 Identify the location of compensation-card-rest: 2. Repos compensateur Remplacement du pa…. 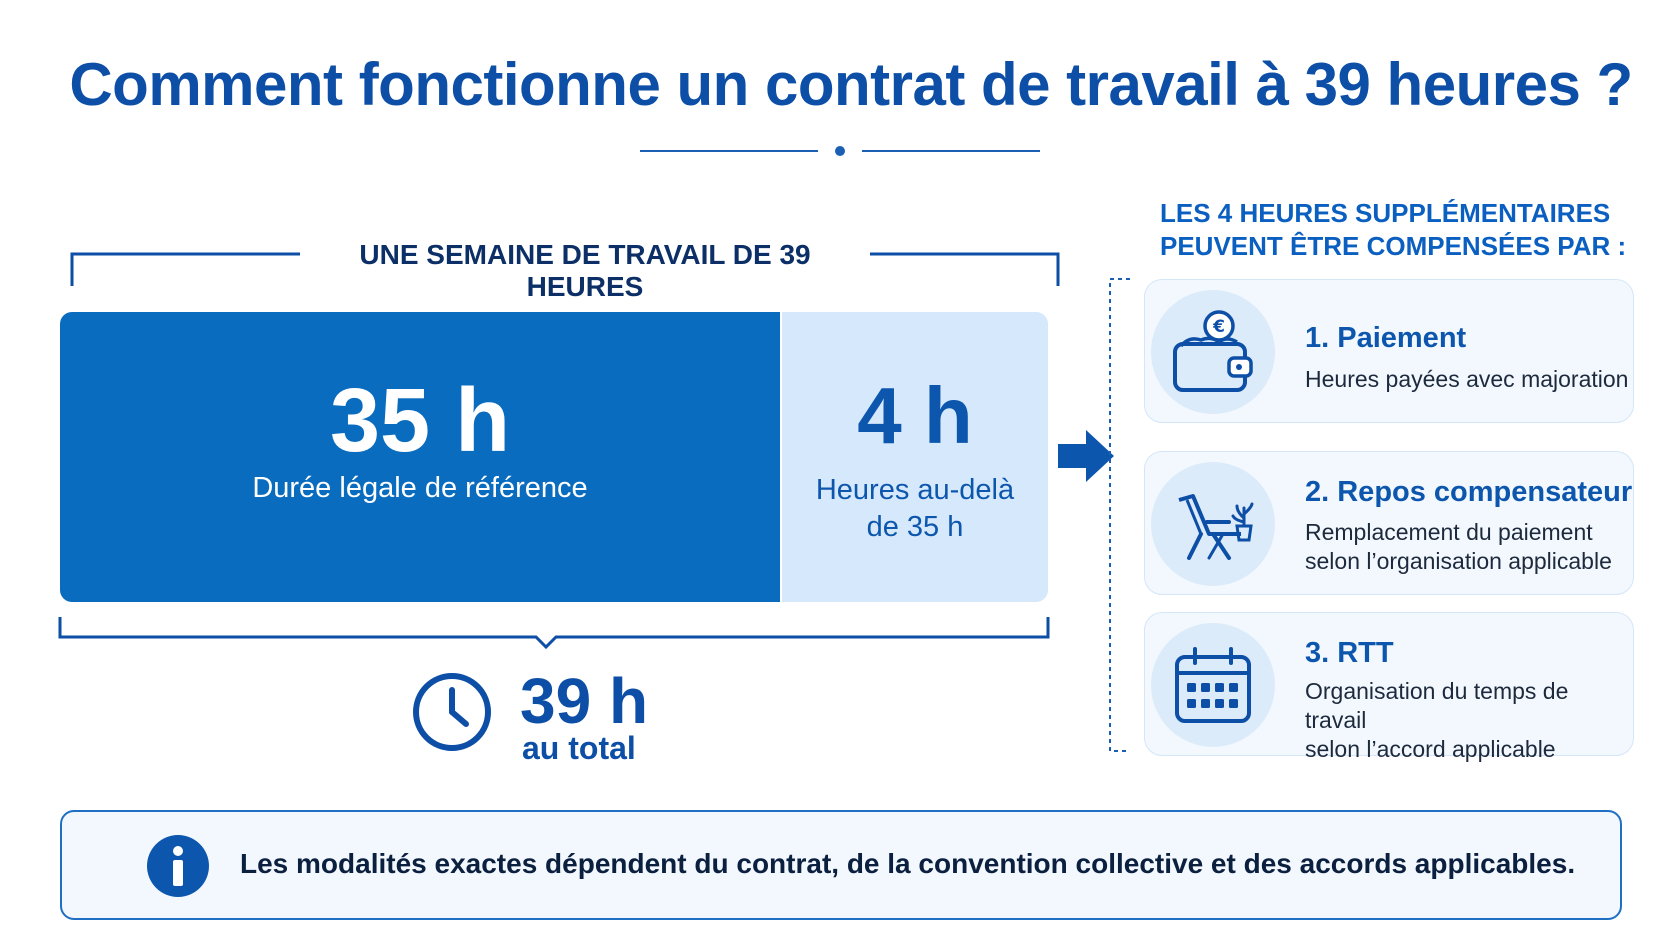
(1389, 523).